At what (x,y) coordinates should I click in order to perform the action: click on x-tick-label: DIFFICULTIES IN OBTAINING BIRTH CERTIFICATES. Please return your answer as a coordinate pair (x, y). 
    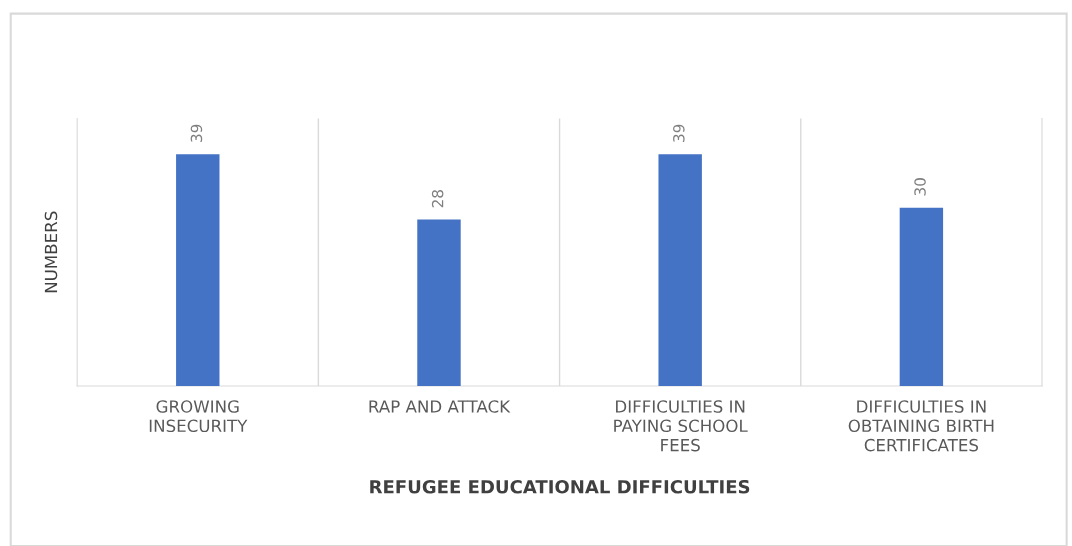
    Looking at the image, I should click on (921, 426).